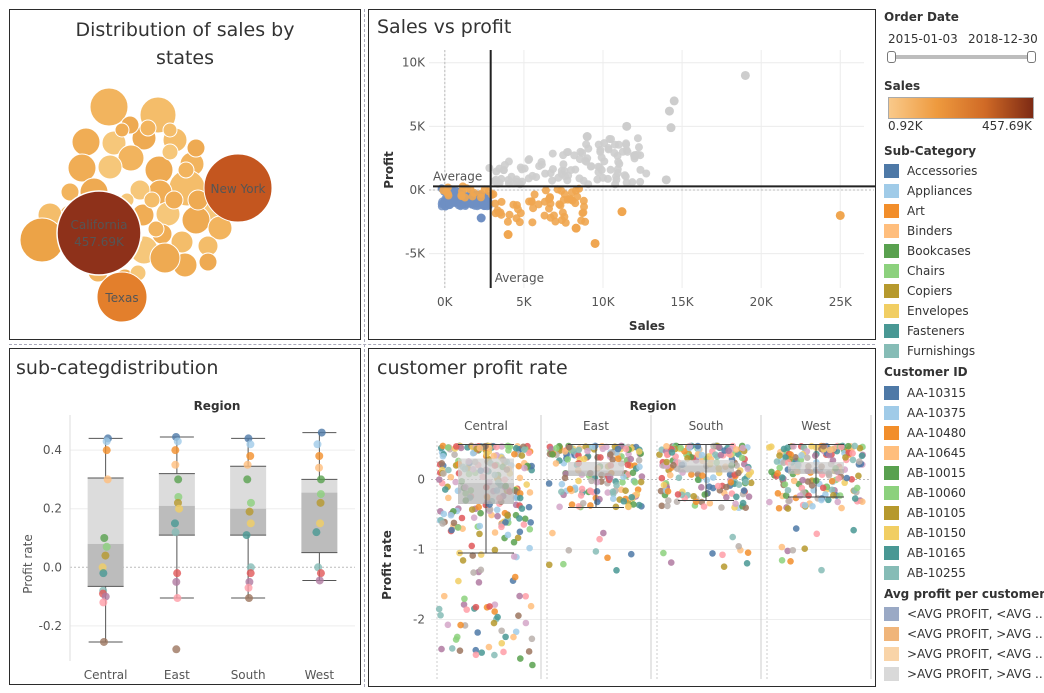 This screenshot has height=693, width=1044. What do you see at coordinates (117, 368) in the screenshot?
I see `subcat-title: sub-categdistribution` at bounding box center [117, 368].